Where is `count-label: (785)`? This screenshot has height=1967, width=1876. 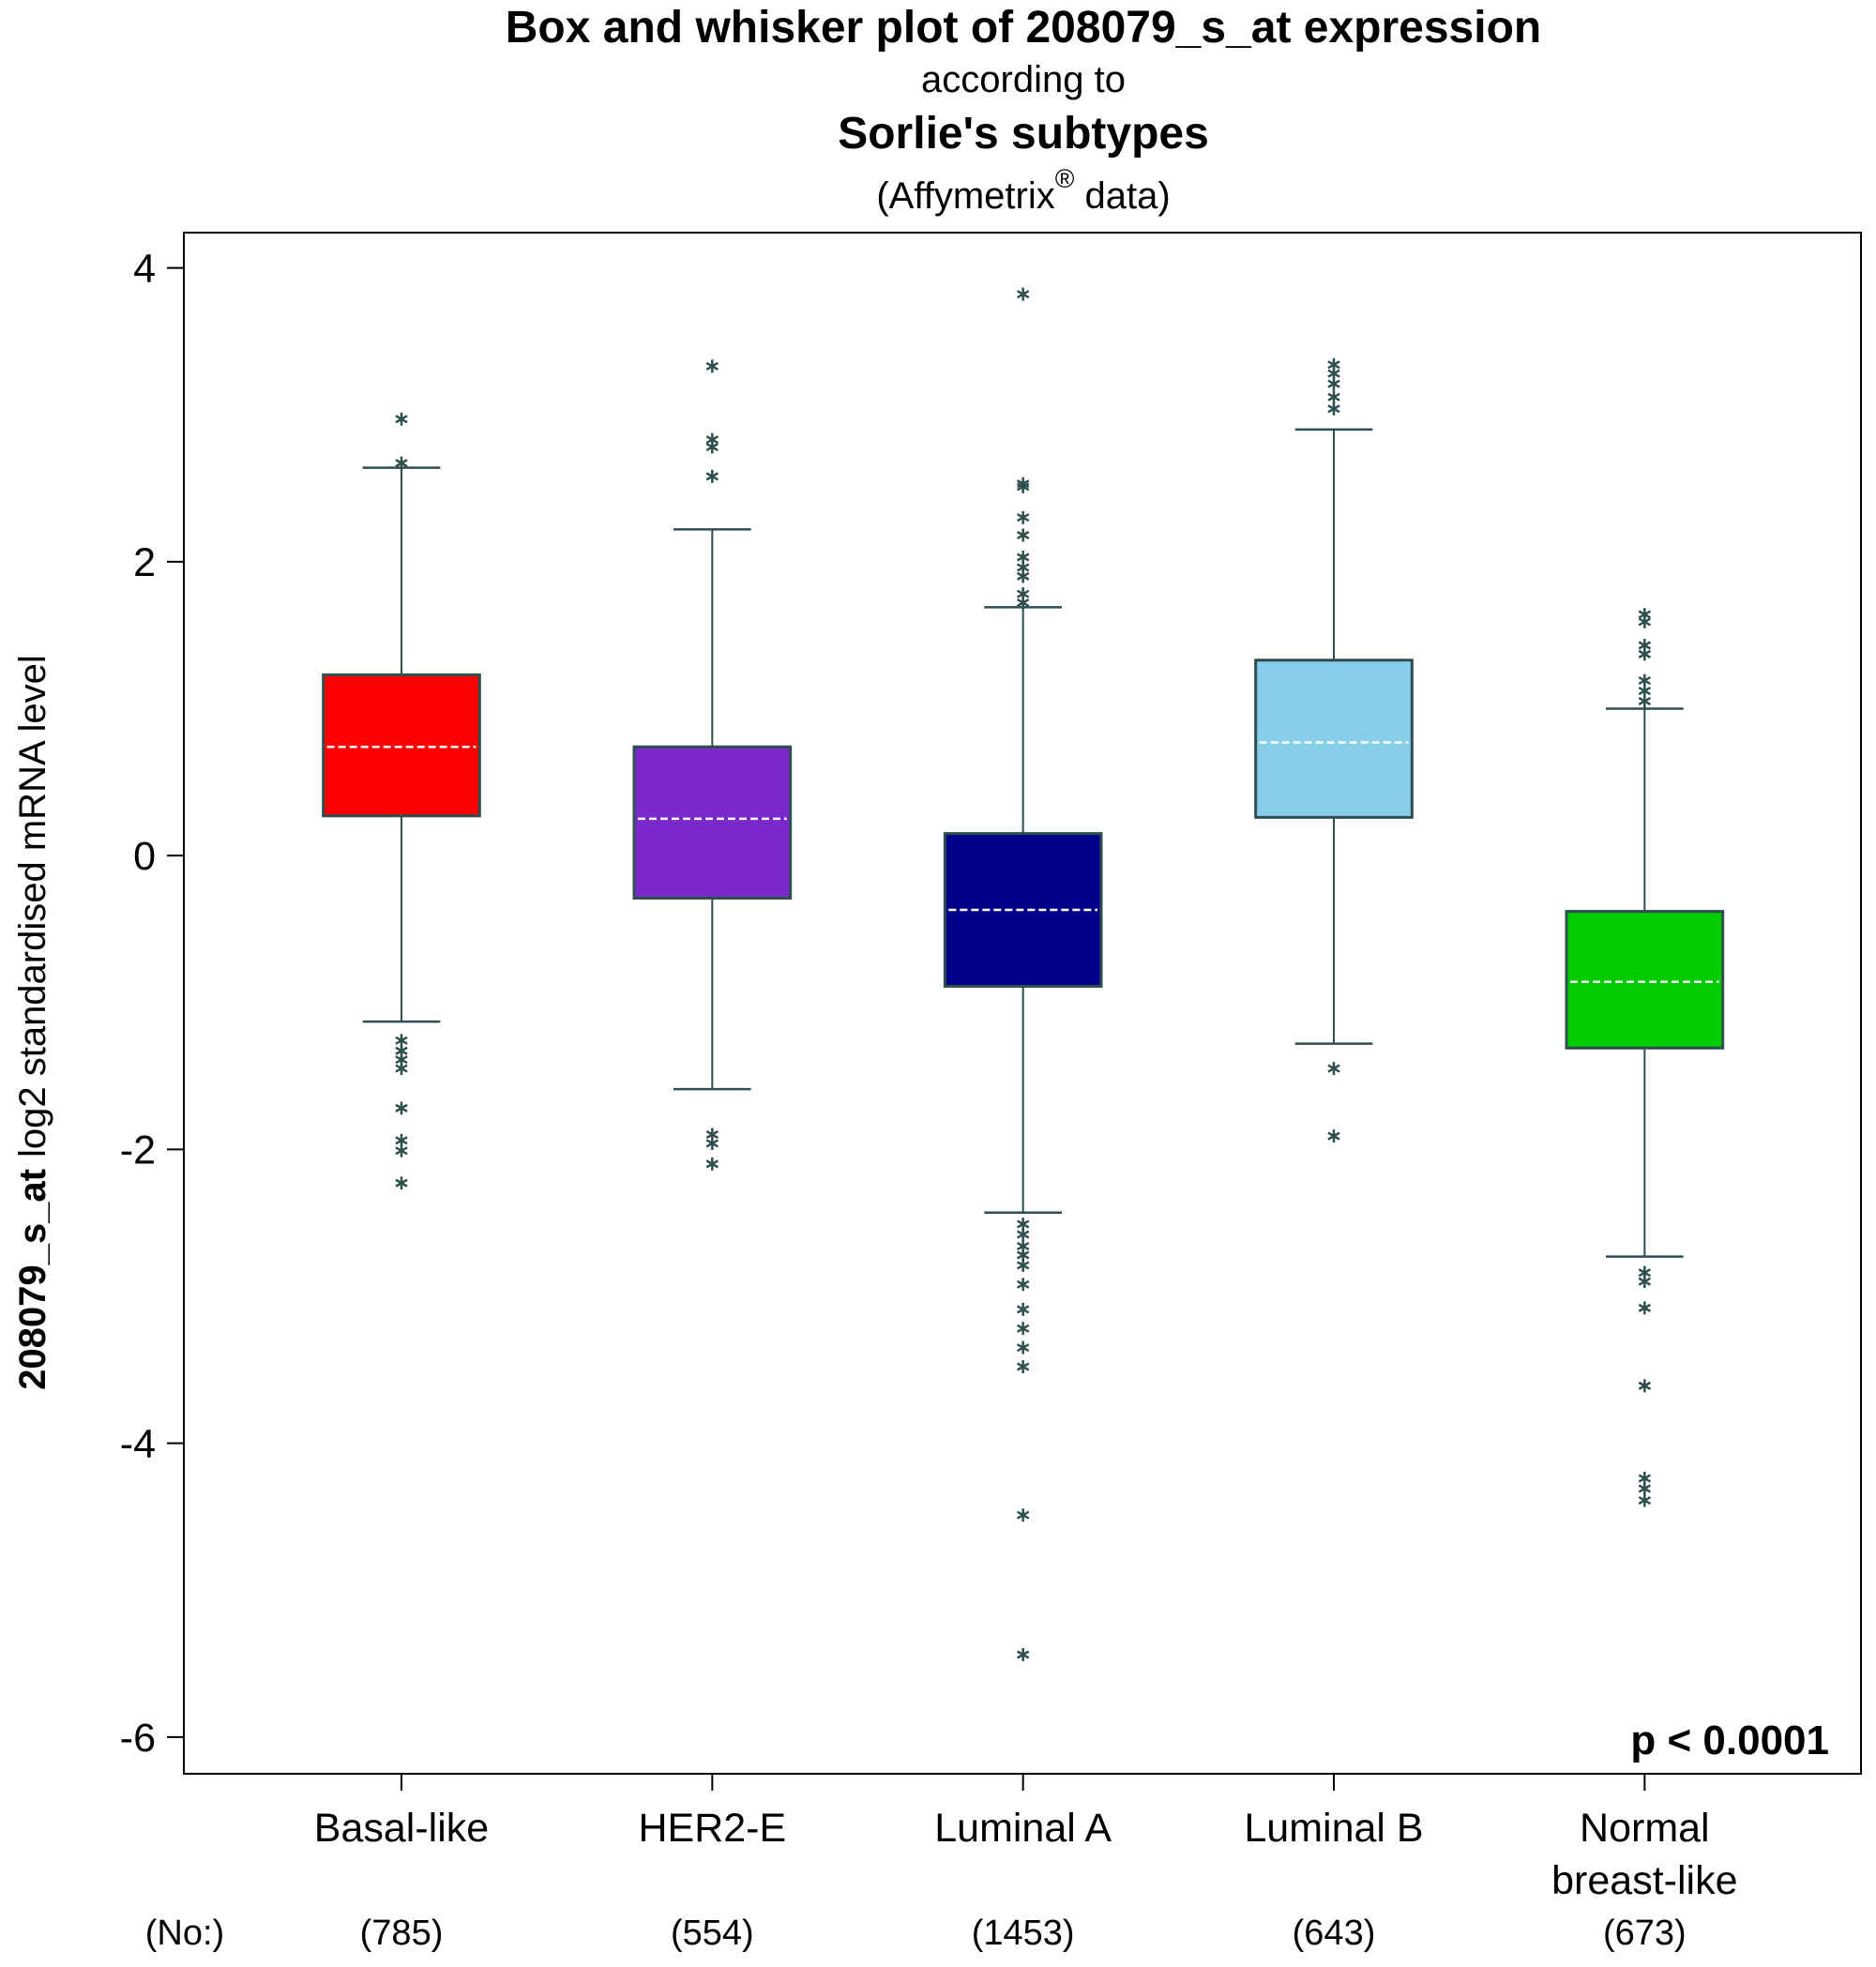
count-label: (785) is located at coordinates (402, 1933).